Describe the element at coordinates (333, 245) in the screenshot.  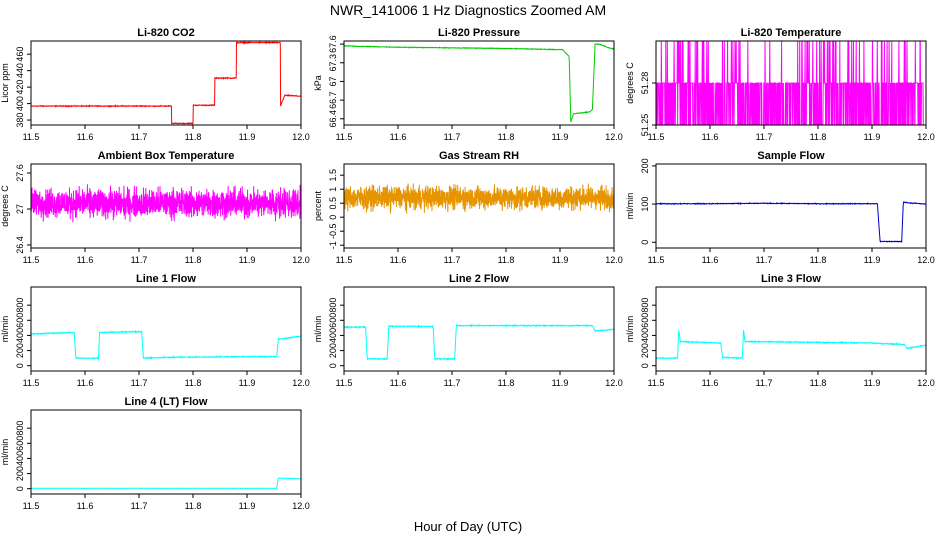
I see `y-tick-label: -1` at that location.